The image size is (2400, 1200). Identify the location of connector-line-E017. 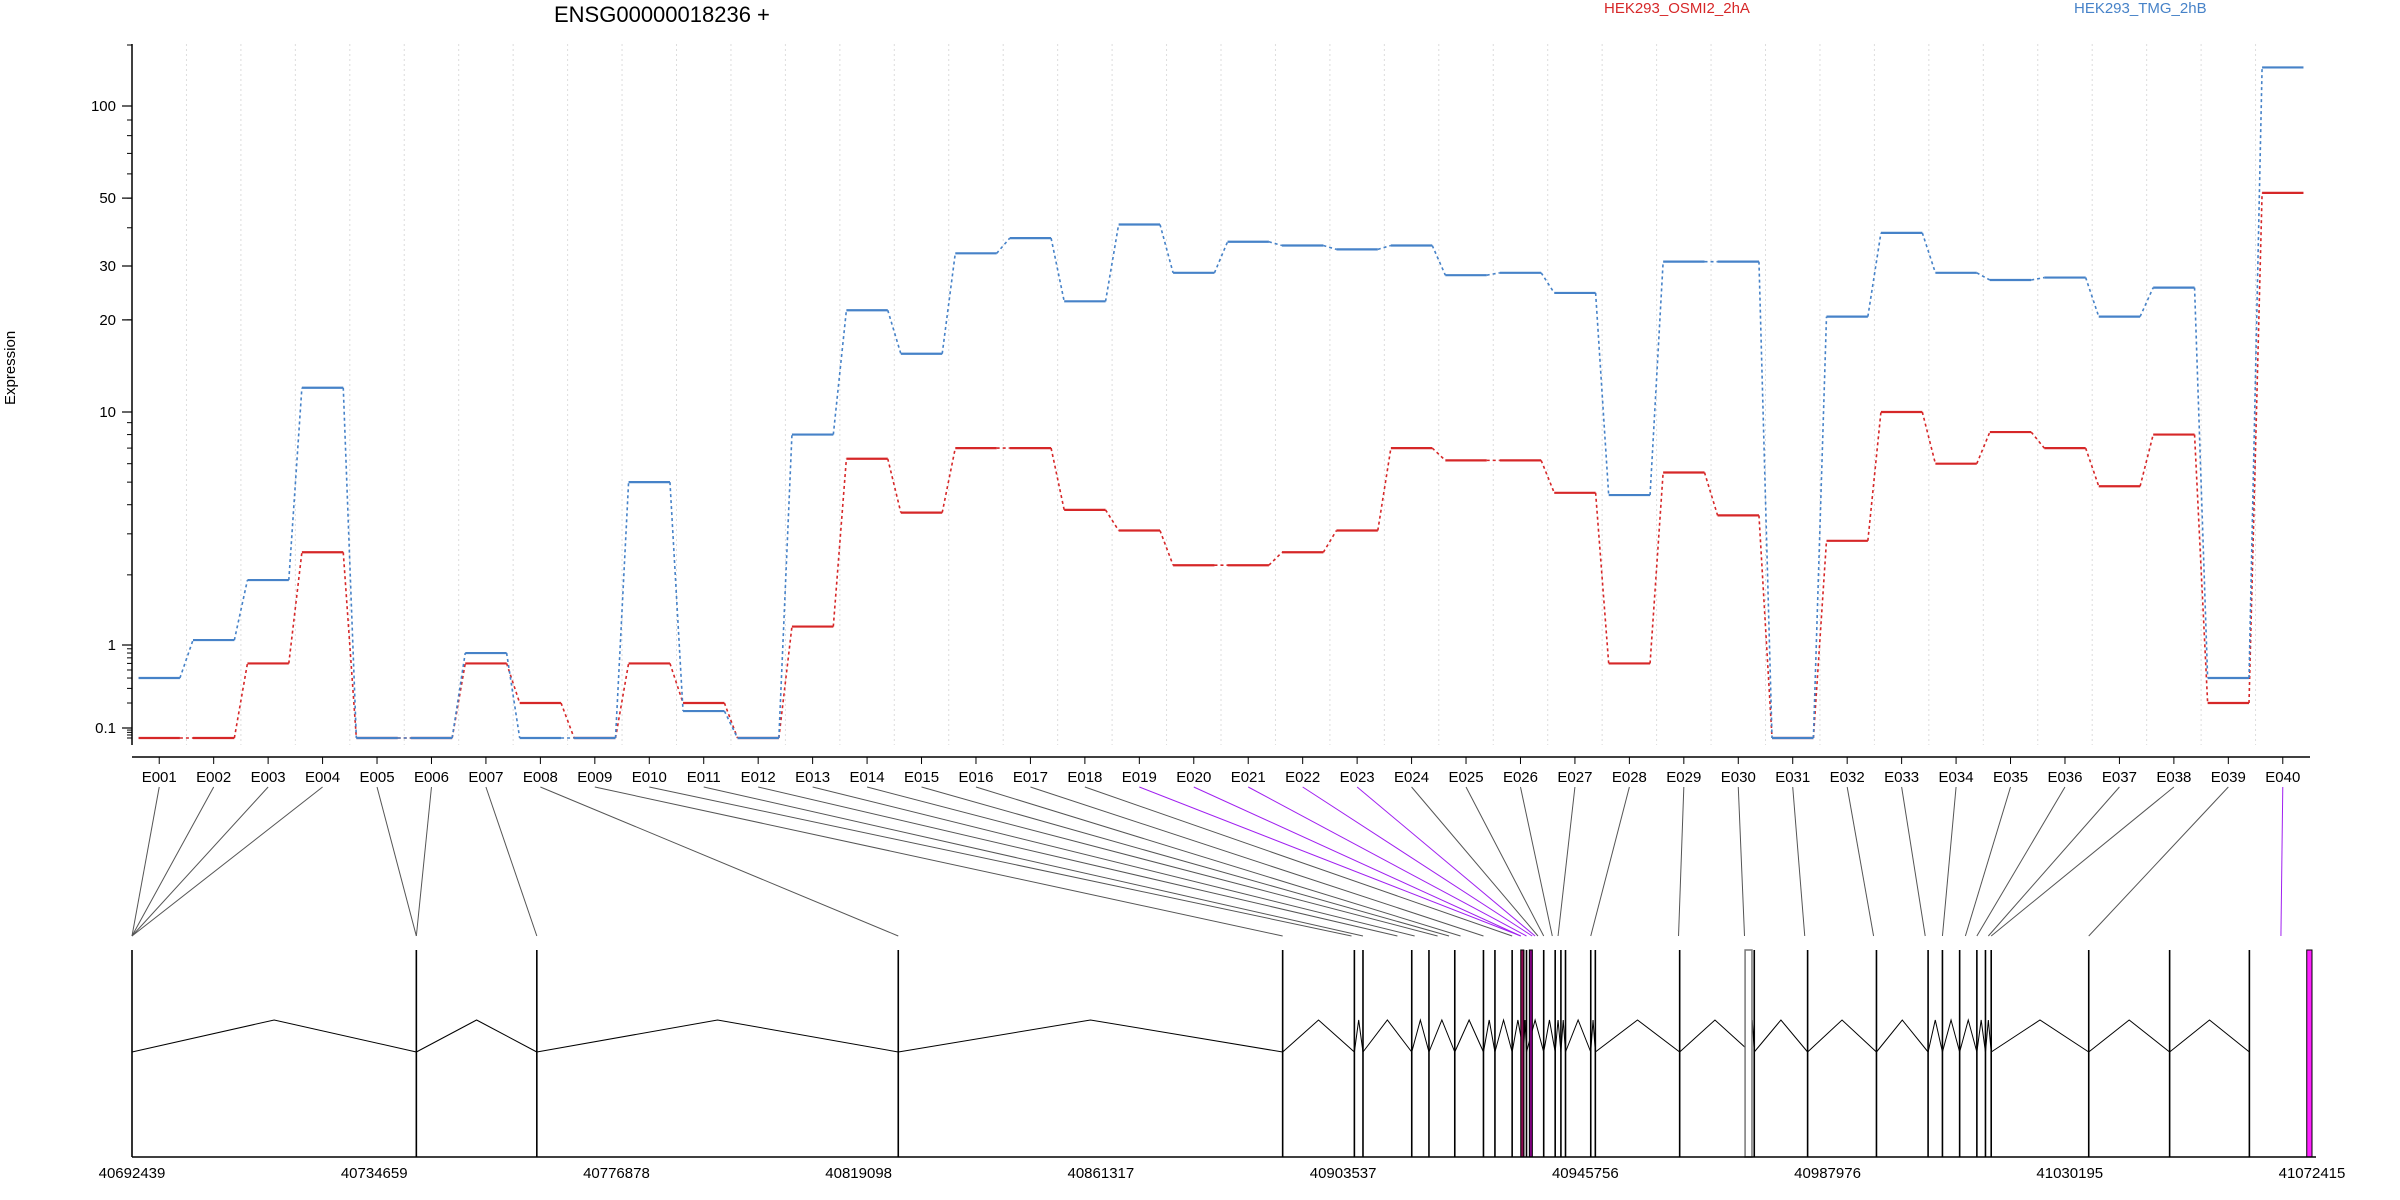
(1257, 861).